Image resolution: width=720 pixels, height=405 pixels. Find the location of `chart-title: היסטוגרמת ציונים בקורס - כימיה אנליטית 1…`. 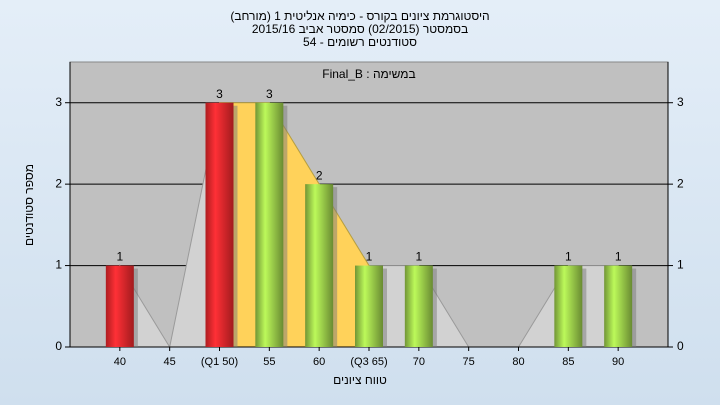

chart-title: היסטוגרמת ציונים בקורס - כימיה אנליטית 1… is located at coordinates (359, 16).